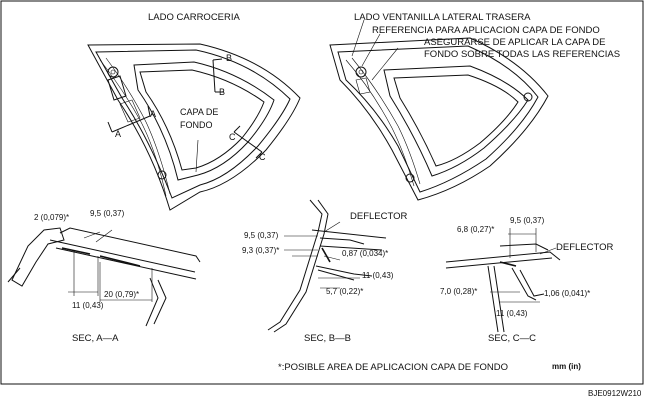 The image size is (645, 403). I want to click on body-side-window-frame, so click(194, 127).